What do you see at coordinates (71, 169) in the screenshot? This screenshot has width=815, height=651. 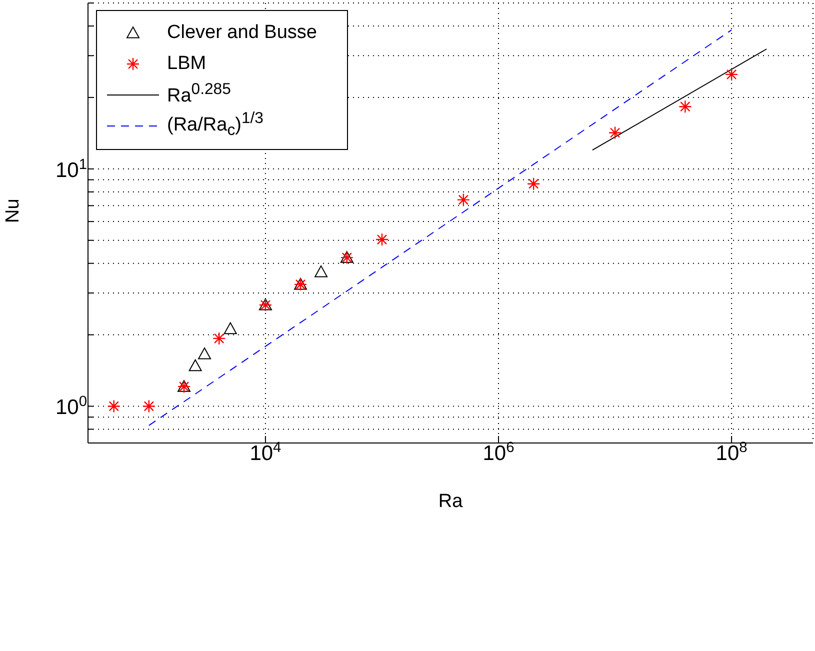 I see `y-tick-label: 10$^{1}$` at bounding box center [71, 169].